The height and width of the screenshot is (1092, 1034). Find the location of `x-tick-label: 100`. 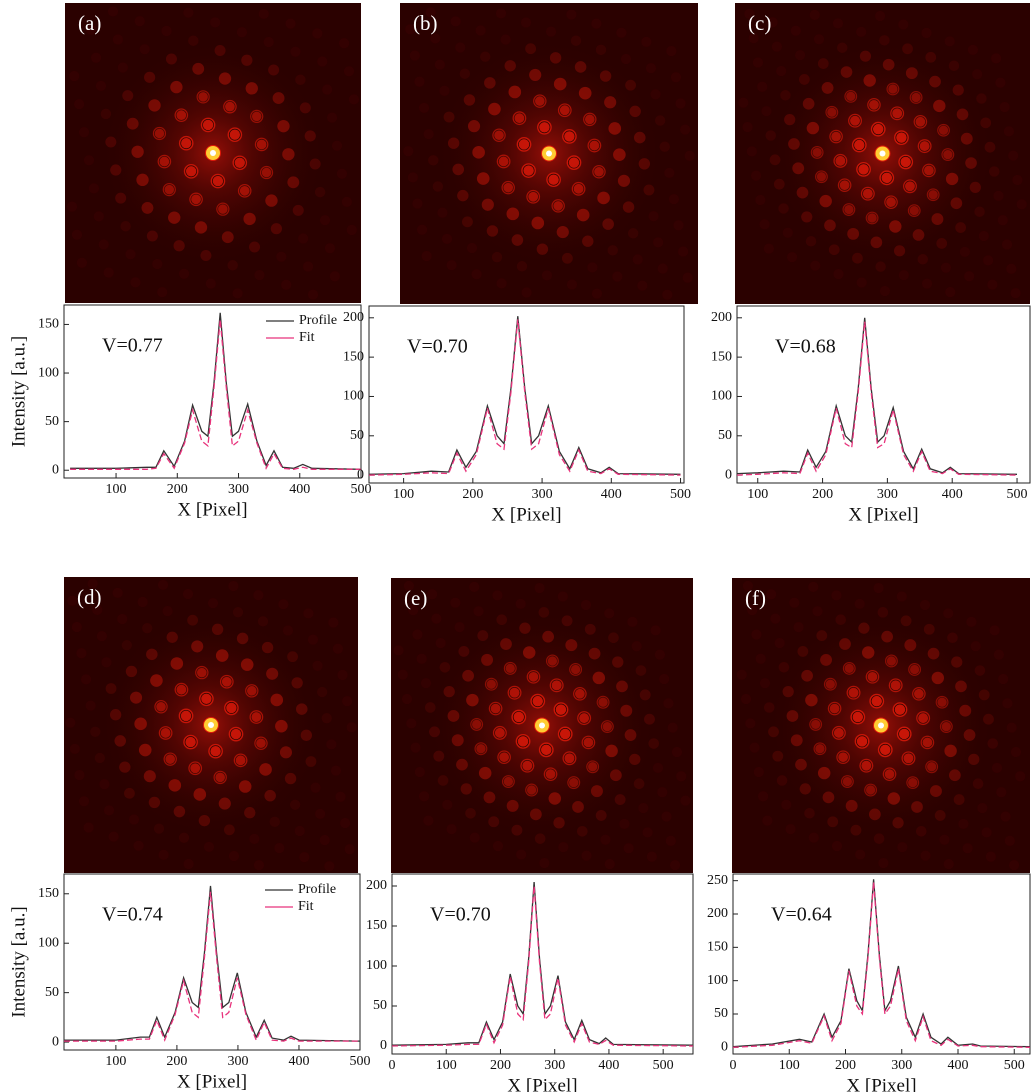

x-tick-label: 100 is located at coordinates (757, 494).